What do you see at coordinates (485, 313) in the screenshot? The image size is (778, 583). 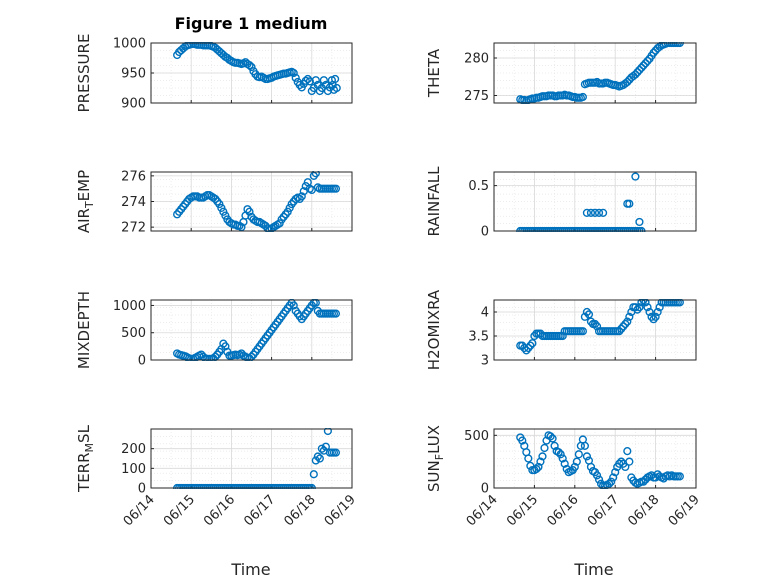 I see `y-tick-label: 4` at bounding box center [485, 313].